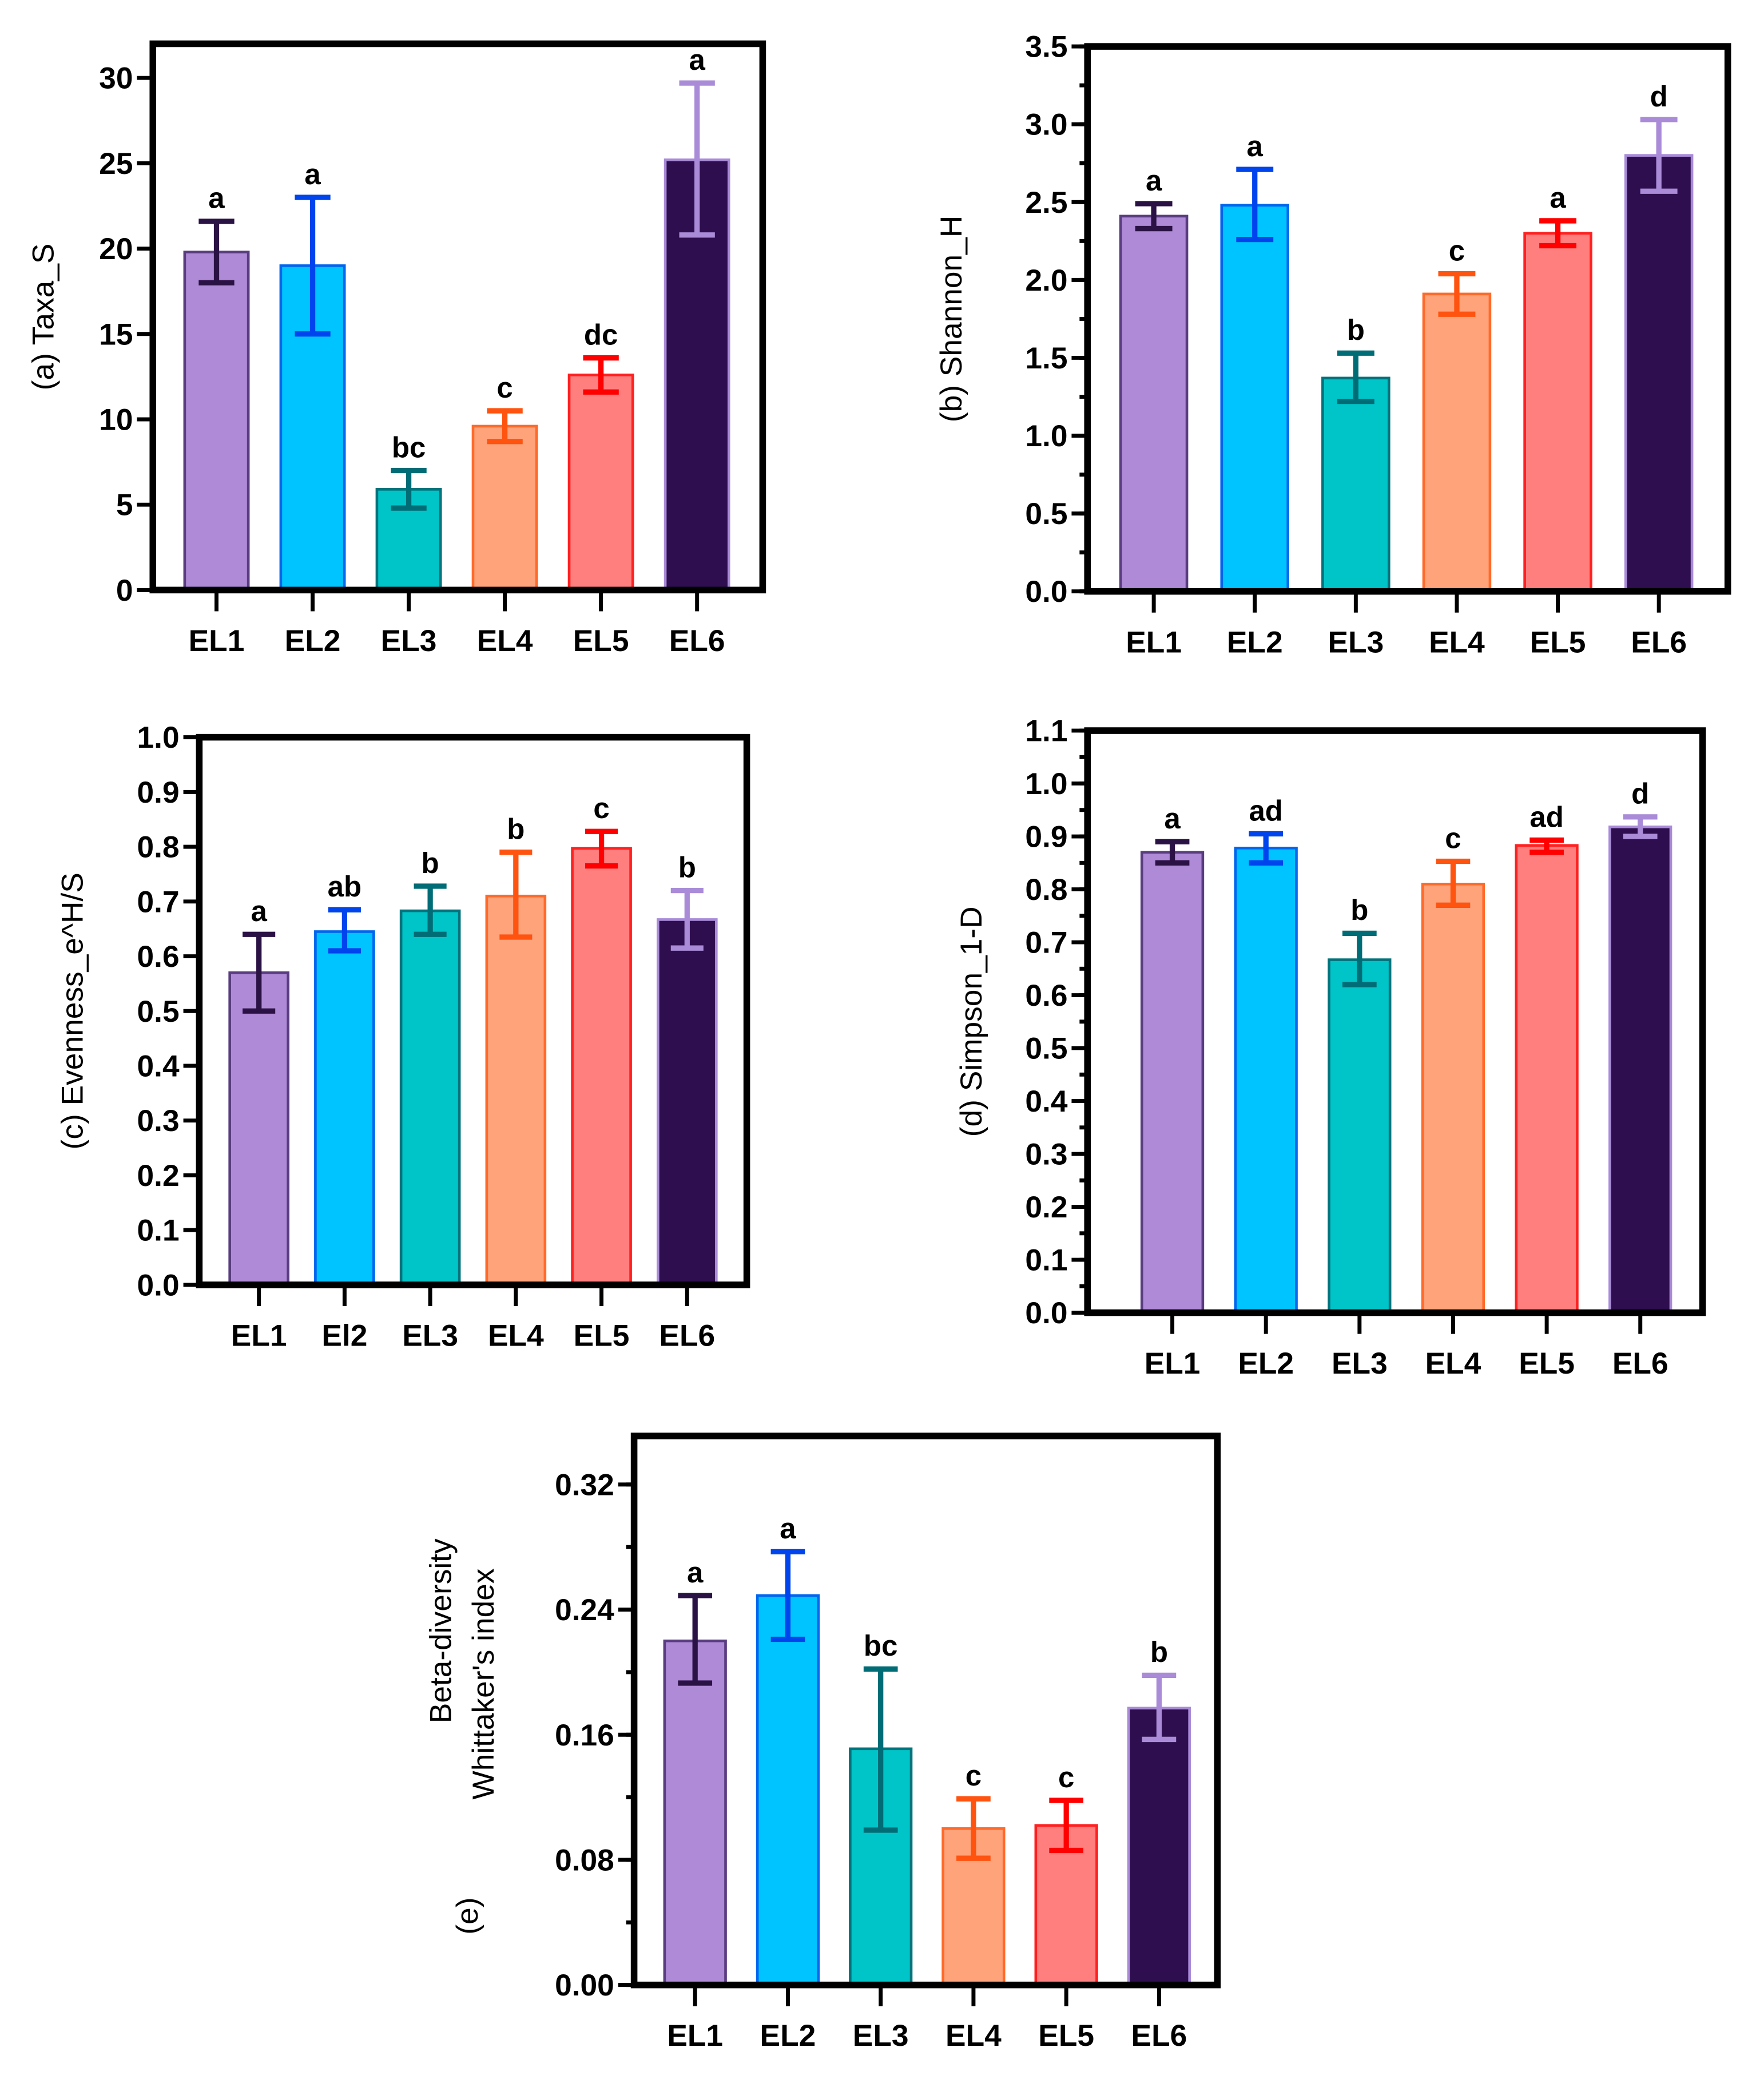 This screenshot has height=2095, width=1764. What do you see at coordinates (116, 249) in the screenshot?
I see `y-tick-label: 20` at bounding box center [116, 249].